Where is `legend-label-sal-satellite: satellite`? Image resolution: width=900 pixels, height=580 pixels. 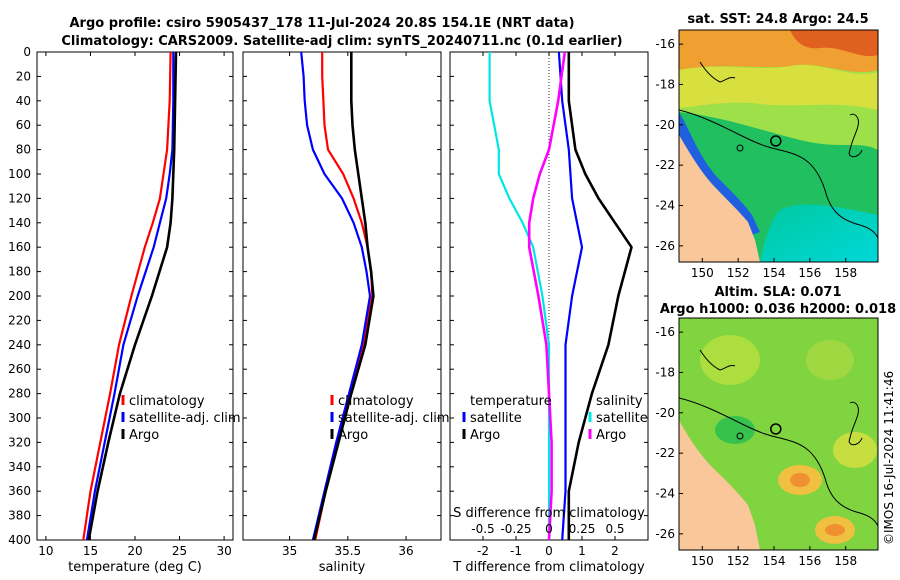 legend-label-sal-satellite: satellite is located at coordinates (622, 418).